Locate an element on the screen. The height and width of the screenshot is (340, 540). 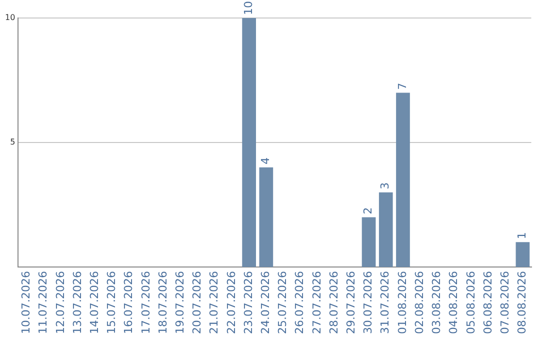
data-label: 10 is located at coordinates (248, 8).